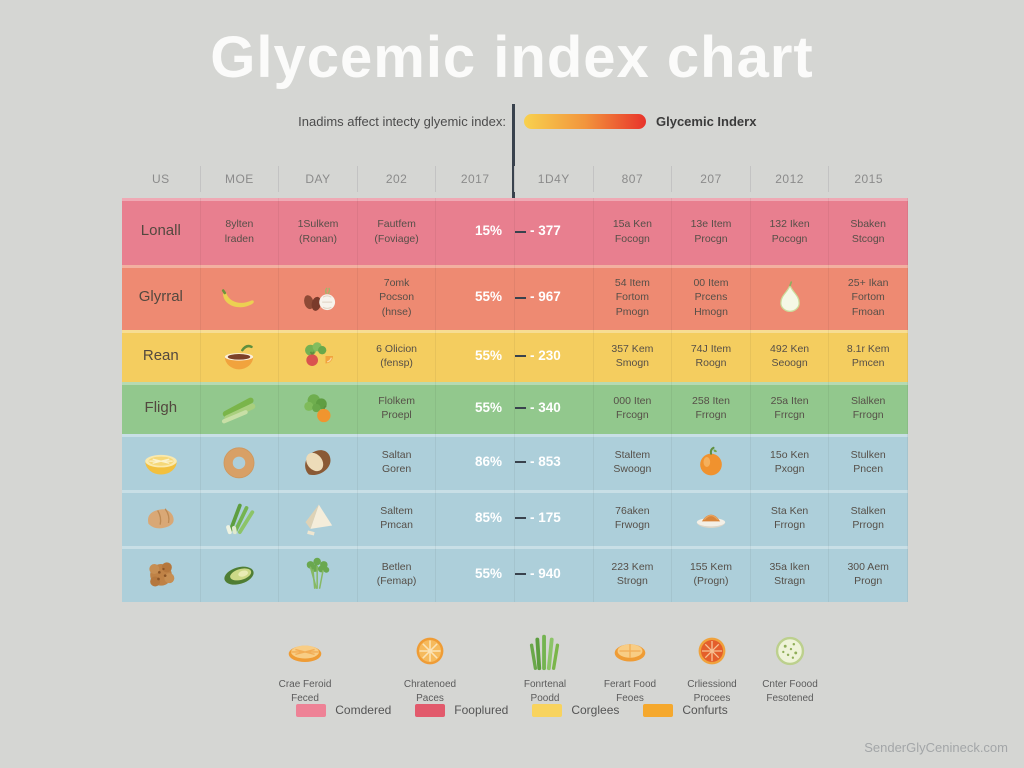 This screenshot has height=768, width=1024. Describe the element at coordinates (239, 238) in the screenshot. I see `cell-line: lraden` at that location.